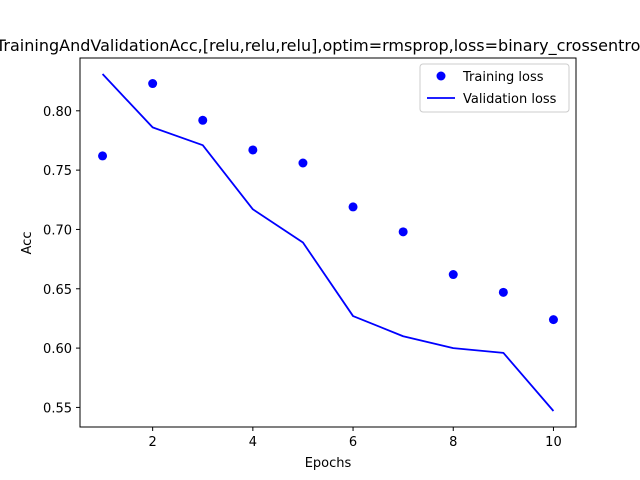 The width and height of the screenshot is (640, 480). What do you see at coordinates (328, 463) in the screenshot?
I see `x-axis-label: Epochs` at bounding box center [328, 463].